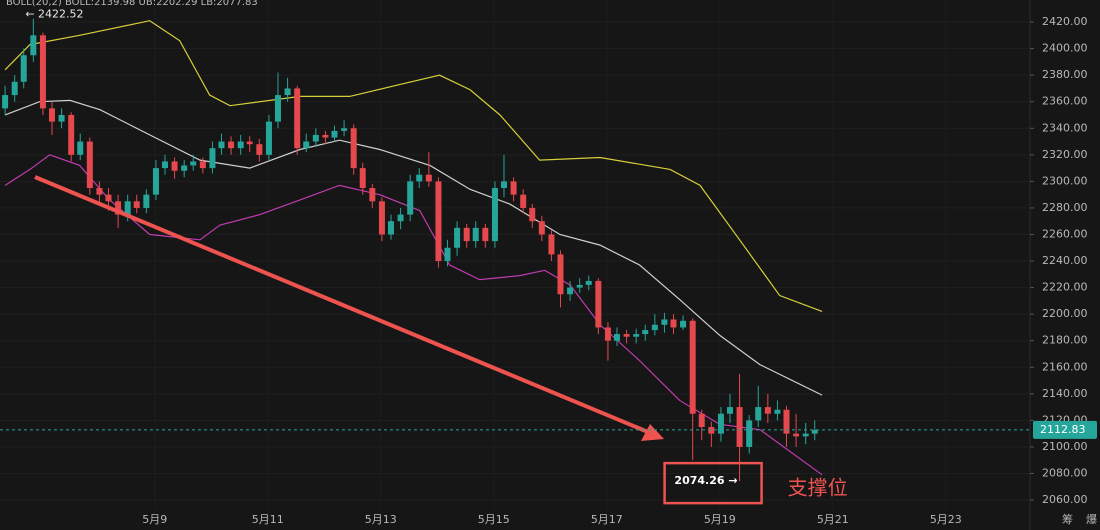 The width and height of the screenshot is (1100, 530). What do you see at coordinates (1065, 472) in the screenshot?
I see `y-tick-label: 2080.00` at bounding box center [1065, 472].